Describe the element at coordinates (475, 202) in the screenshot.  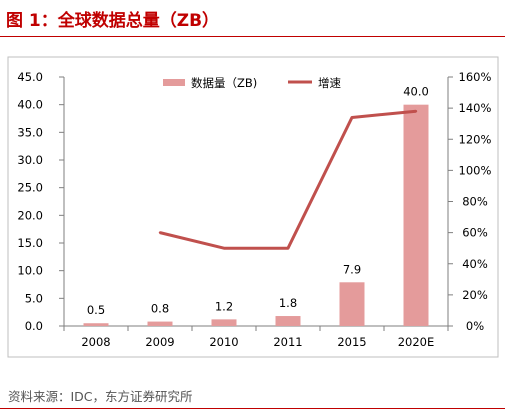
I see `y-right-tick-label: 80%` at that location.